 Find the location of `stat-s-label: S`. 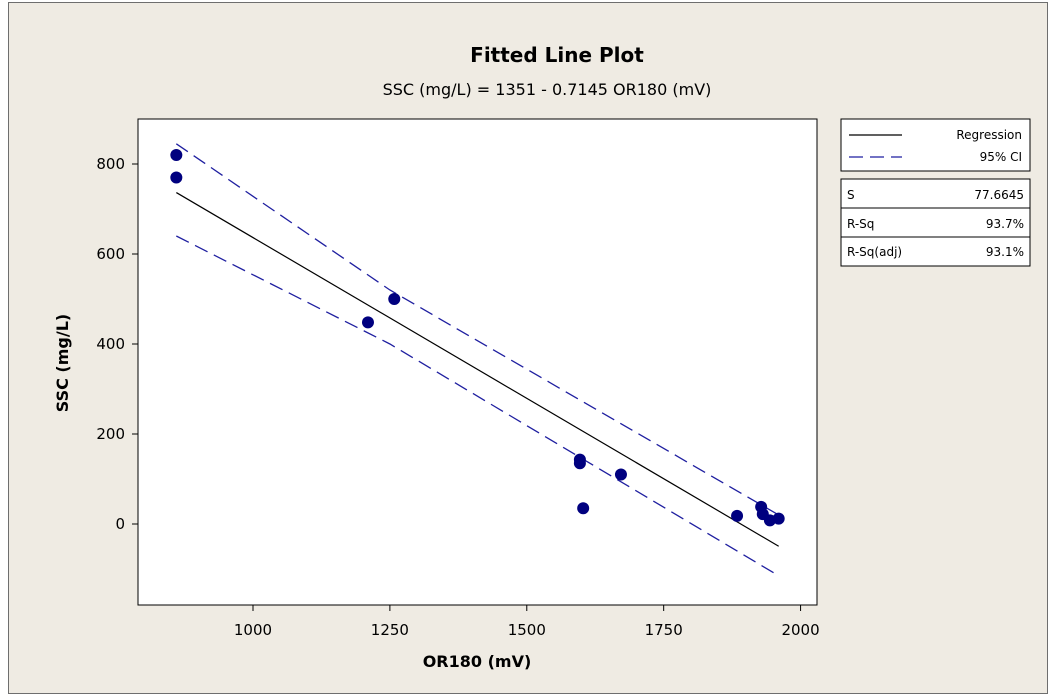

stat-s-label: S is located at coordinates (851, 195).